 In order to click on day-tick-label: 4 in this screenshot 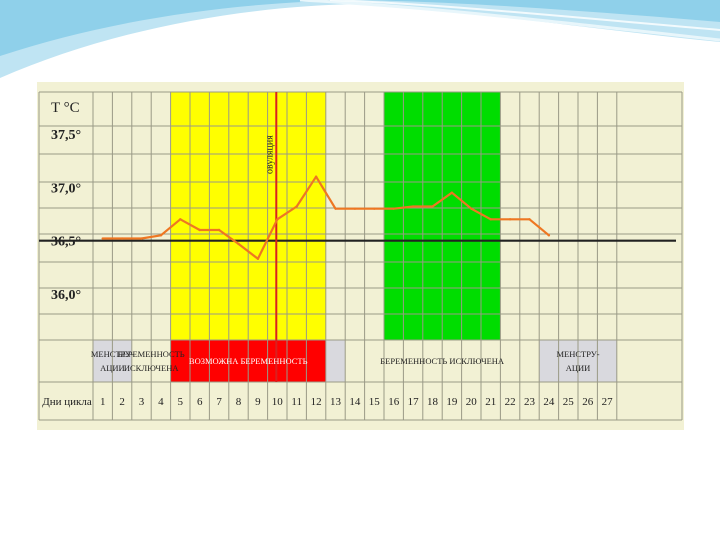, I will do `click(161, 402)`.